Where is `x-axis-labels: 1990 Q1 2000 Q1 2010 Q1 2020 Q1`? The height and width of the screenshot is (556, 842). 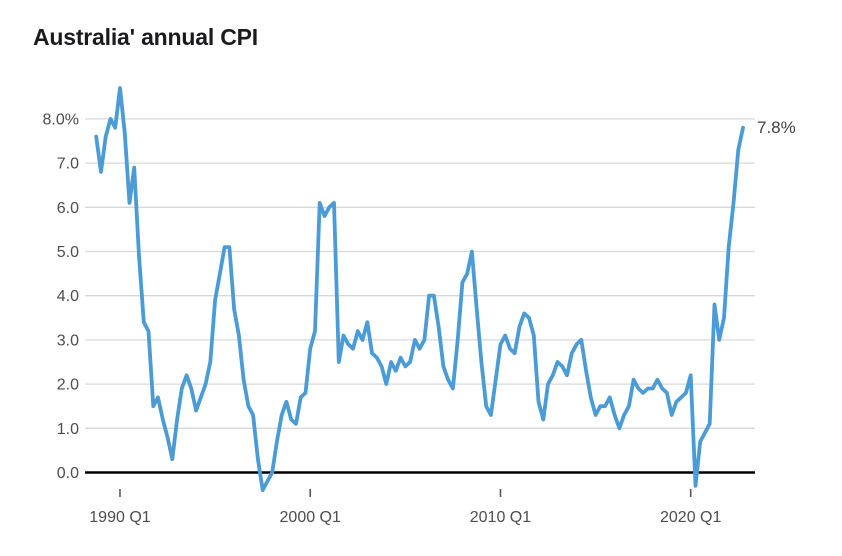
x-axis-labels: 1990 Q1 2000 Q1 2010 Q1 2020 Q1 is located at coordinates (405, 517).